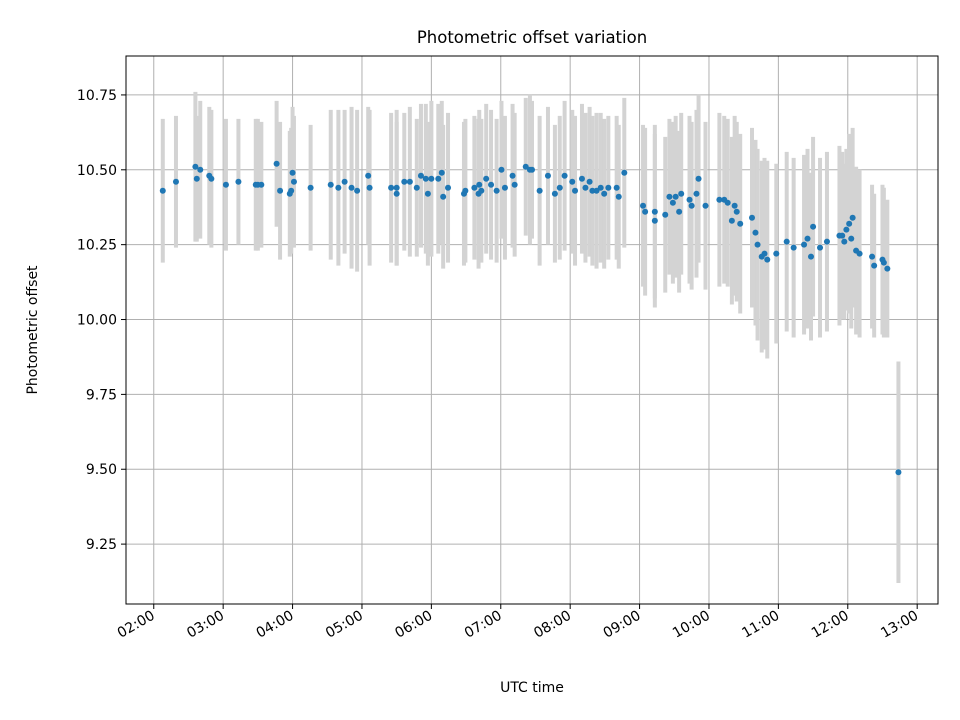  What do you see at coordinates (97, 321) in the screenshot?
I see `y-tick-label: 10.00` at bounding box center [97, 321].